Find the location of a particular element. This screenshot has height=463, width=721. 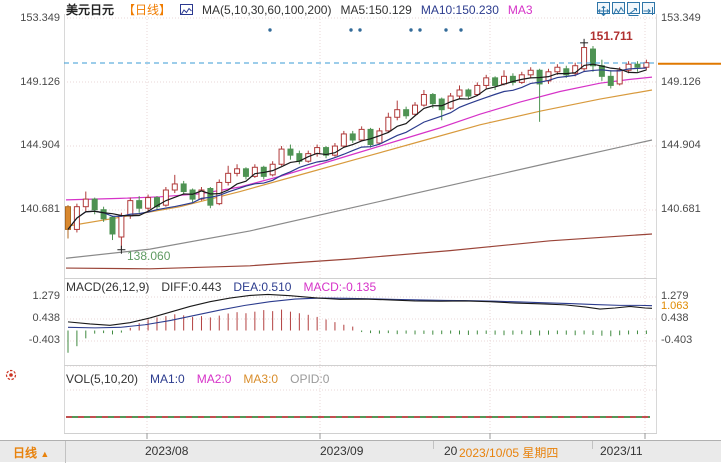

timeline-cursor-date: 2023/10/05 星期四 is located at coordinates (509, 453).